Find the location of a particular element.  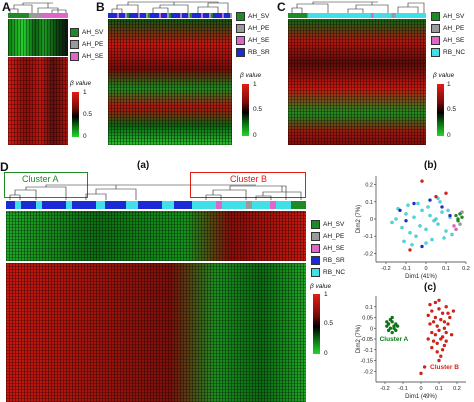

panel-d-legend-item: RB_SR is located at coordinates (328, 260).